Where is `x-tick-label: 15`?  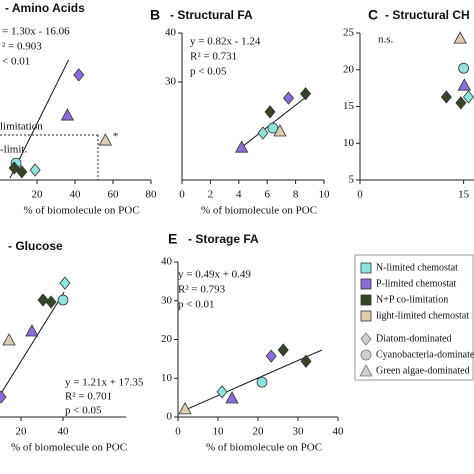 x-tick-label: 15 is located at coordinates (464, 195).